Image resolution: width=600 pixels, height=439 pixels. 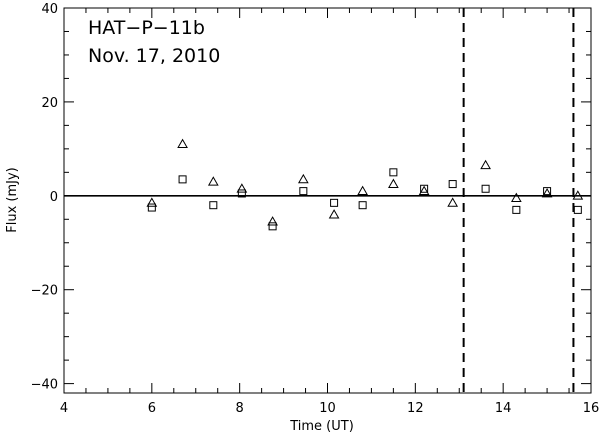 What do you see at coordinates (415, 408) in the screenshot?
I see `x-tick-label: 12` at bounding box center [415, 408].